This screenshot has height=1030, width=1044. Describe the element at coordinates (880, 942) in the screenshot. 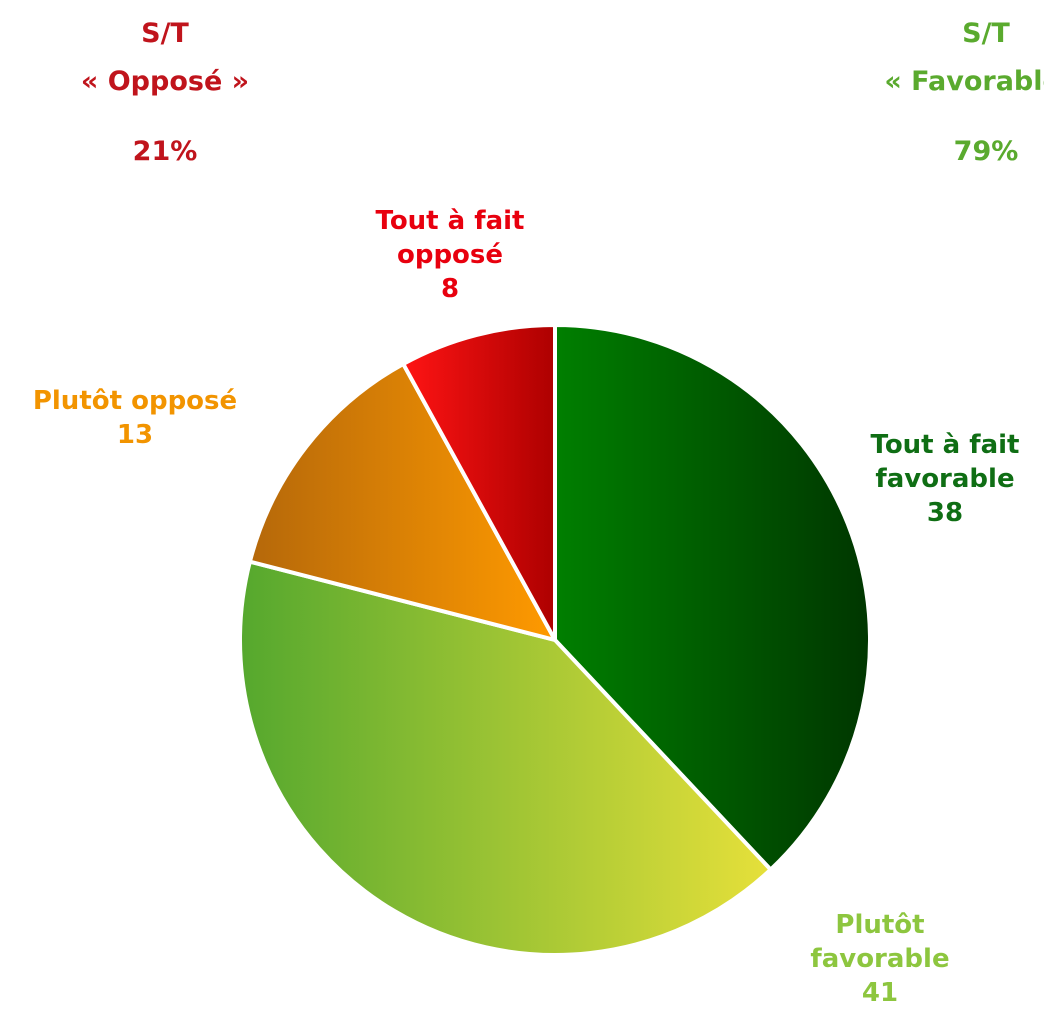

I see `slice-name: Plutôt favorable` at that location.